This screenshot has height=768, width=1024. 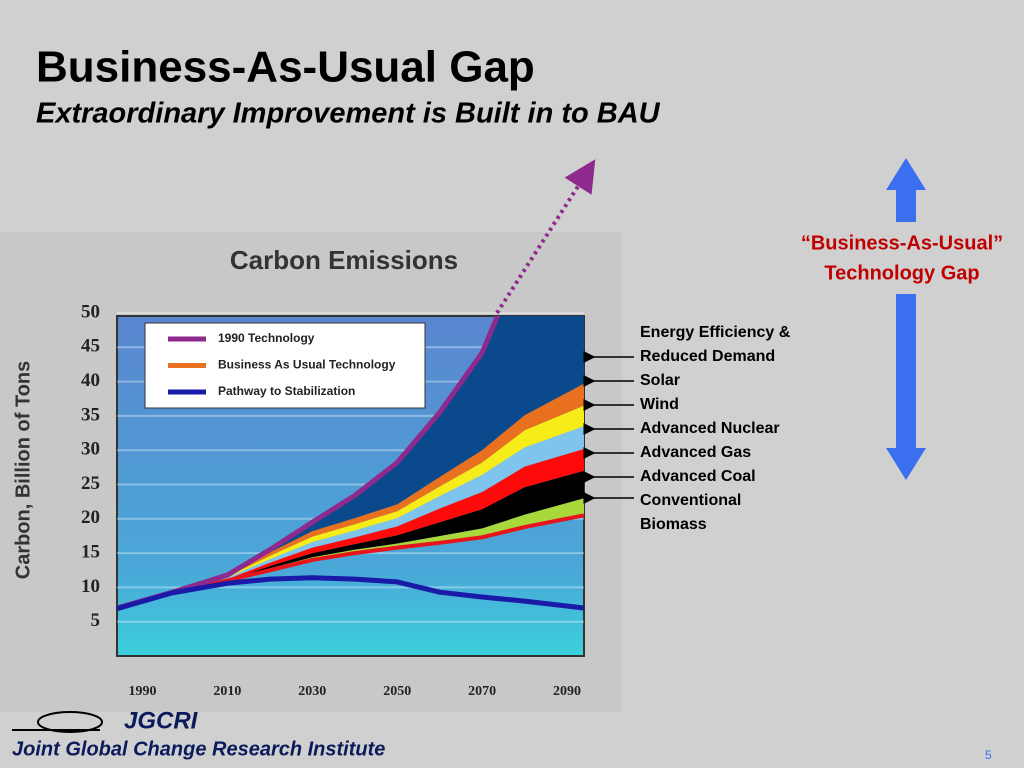 What do you see at coordinates (906, 387) in the screenshot?
I see `gap-arrow-down` at bounding box center [906, 387].